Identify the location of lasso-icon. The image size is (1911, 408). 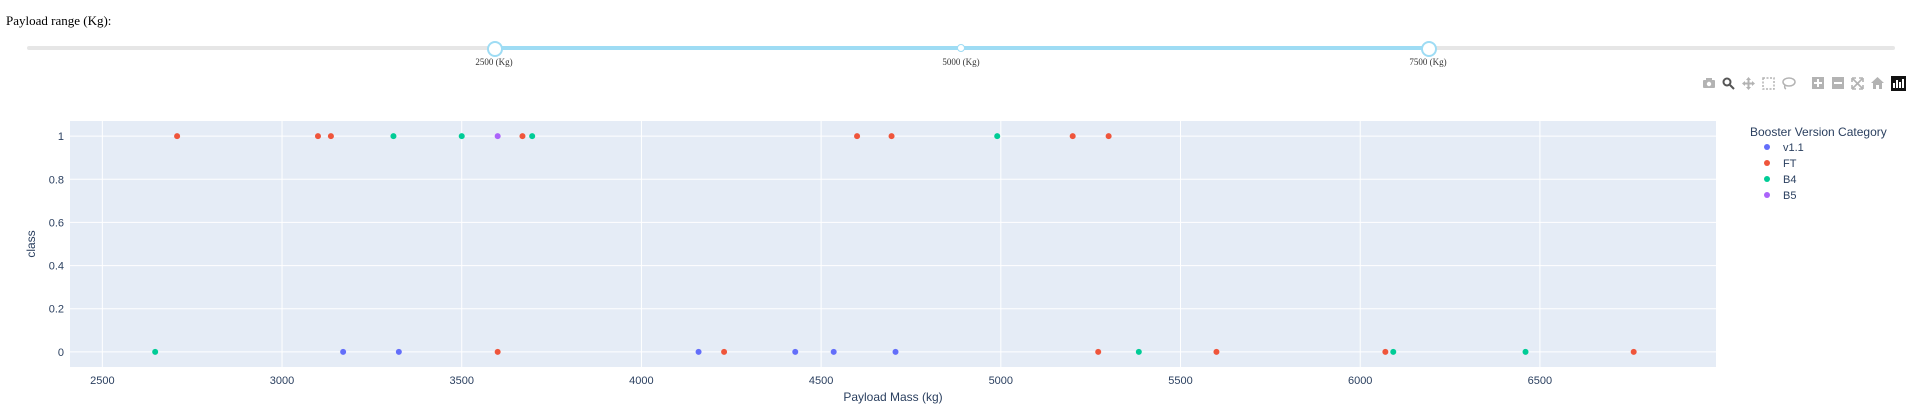
(1788, 83).